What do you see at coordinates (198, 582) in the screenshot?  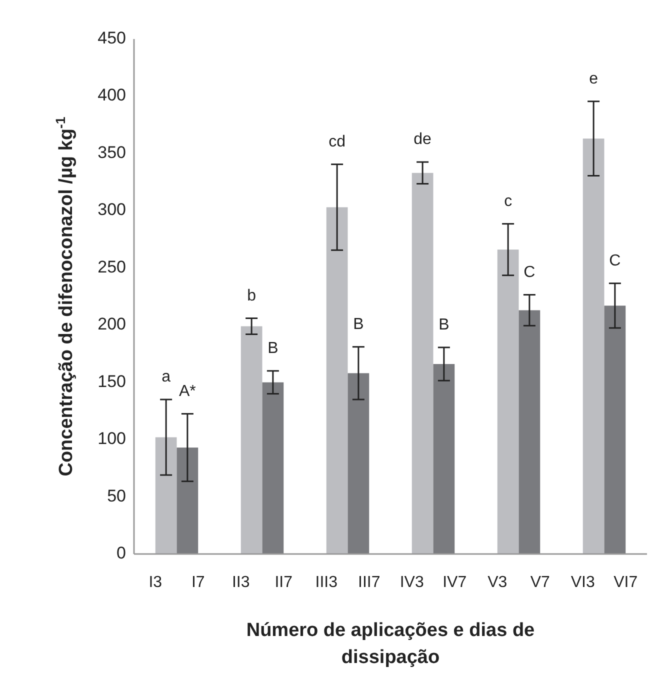 I see `x-tick-label: I7` at bounding box center [198, 582].